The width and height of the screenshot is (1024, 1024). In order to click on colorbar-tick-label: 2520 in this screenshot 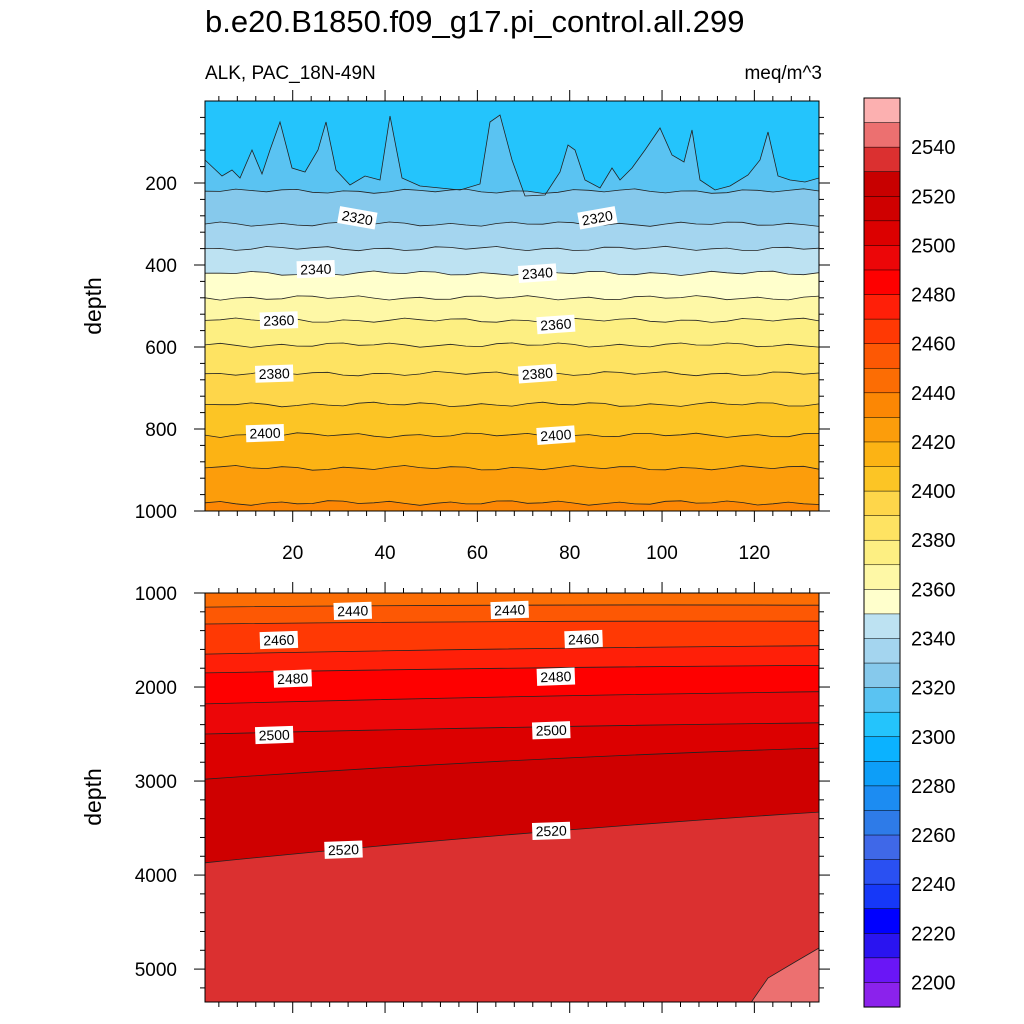, I will do `click(933, 197)`.